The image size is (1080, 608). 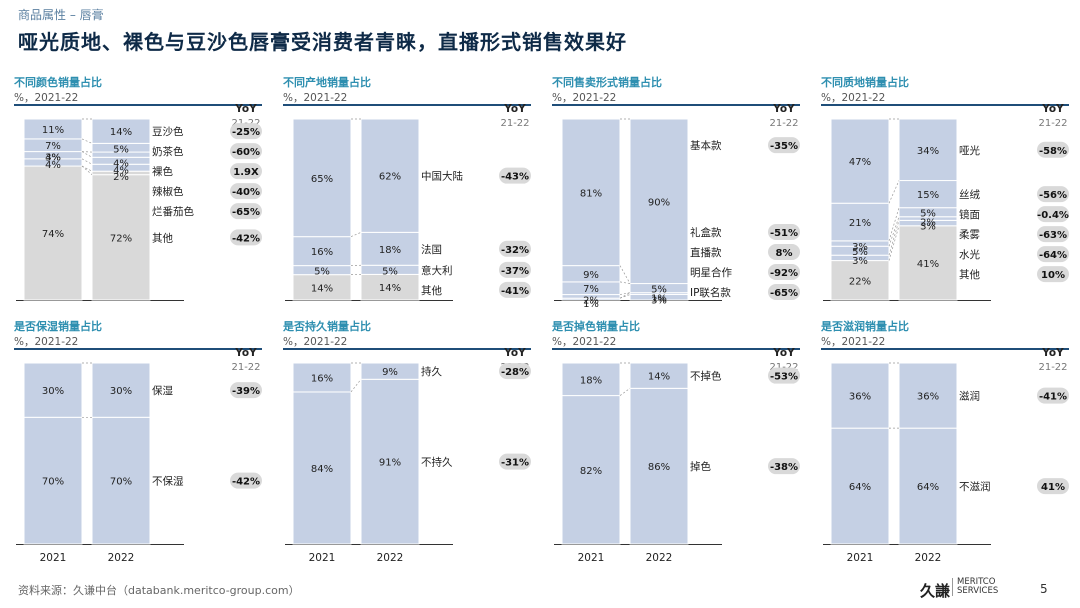 I want to click on yoy-pill: 1.9X, so click(x=246, y=171).